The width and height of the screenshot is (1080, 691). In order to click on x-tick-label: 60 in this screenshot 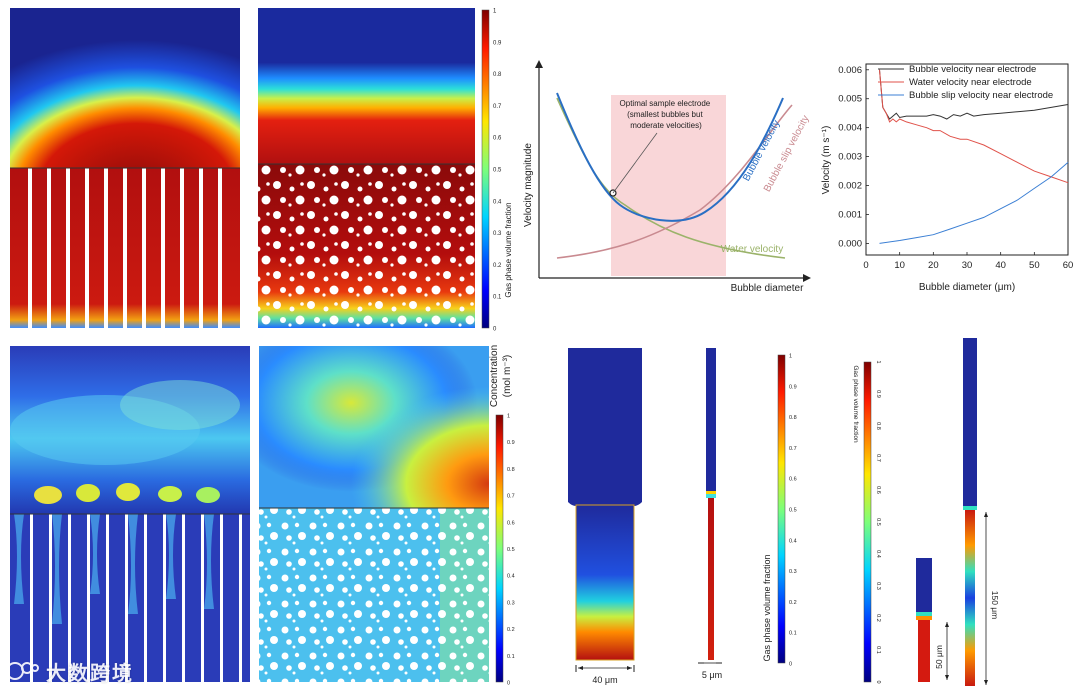, I will do `click(1068, 265)`.